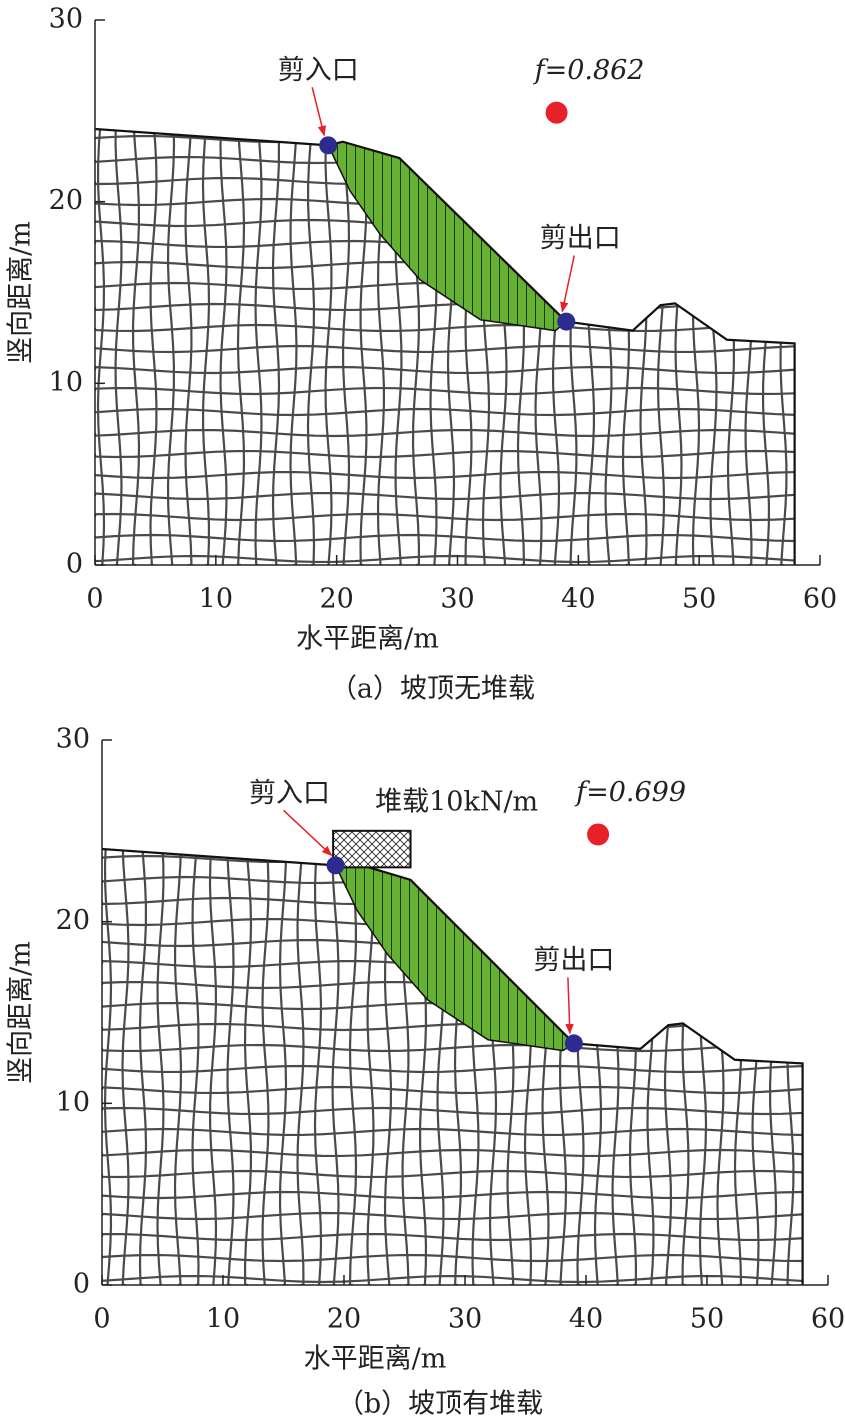 The image size is (845, 1423). I want to click on factor-label: f=0.862, so click(589, 70).